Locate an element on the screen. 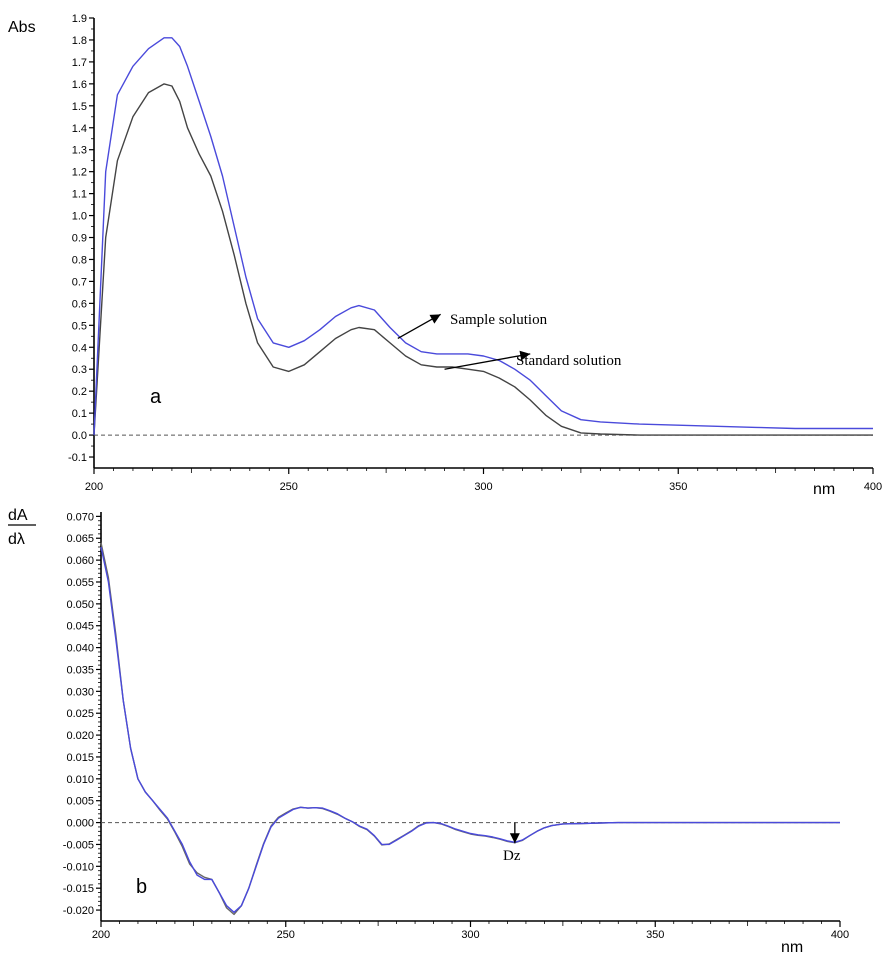 The width and height of the screenshot is (885, 954). y-tick-label: 0.5 is located at coordinates (79, 326).